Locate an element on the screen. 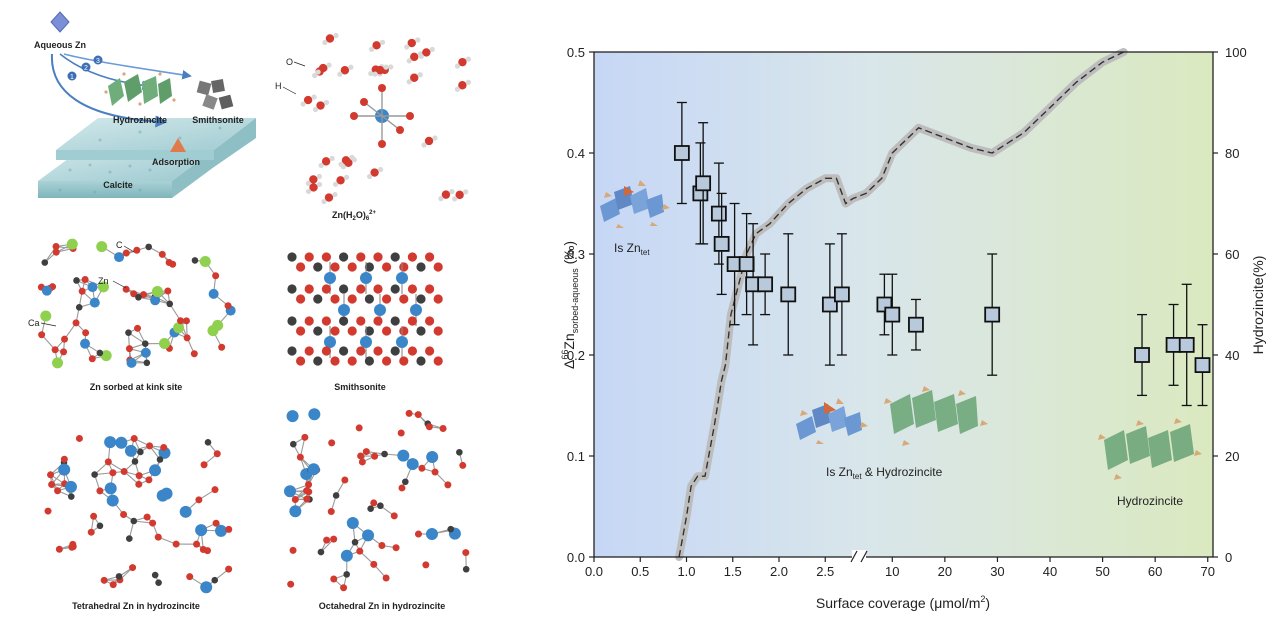  caption-smithsonite: Smithsonite is located at coordinates (360, 387).